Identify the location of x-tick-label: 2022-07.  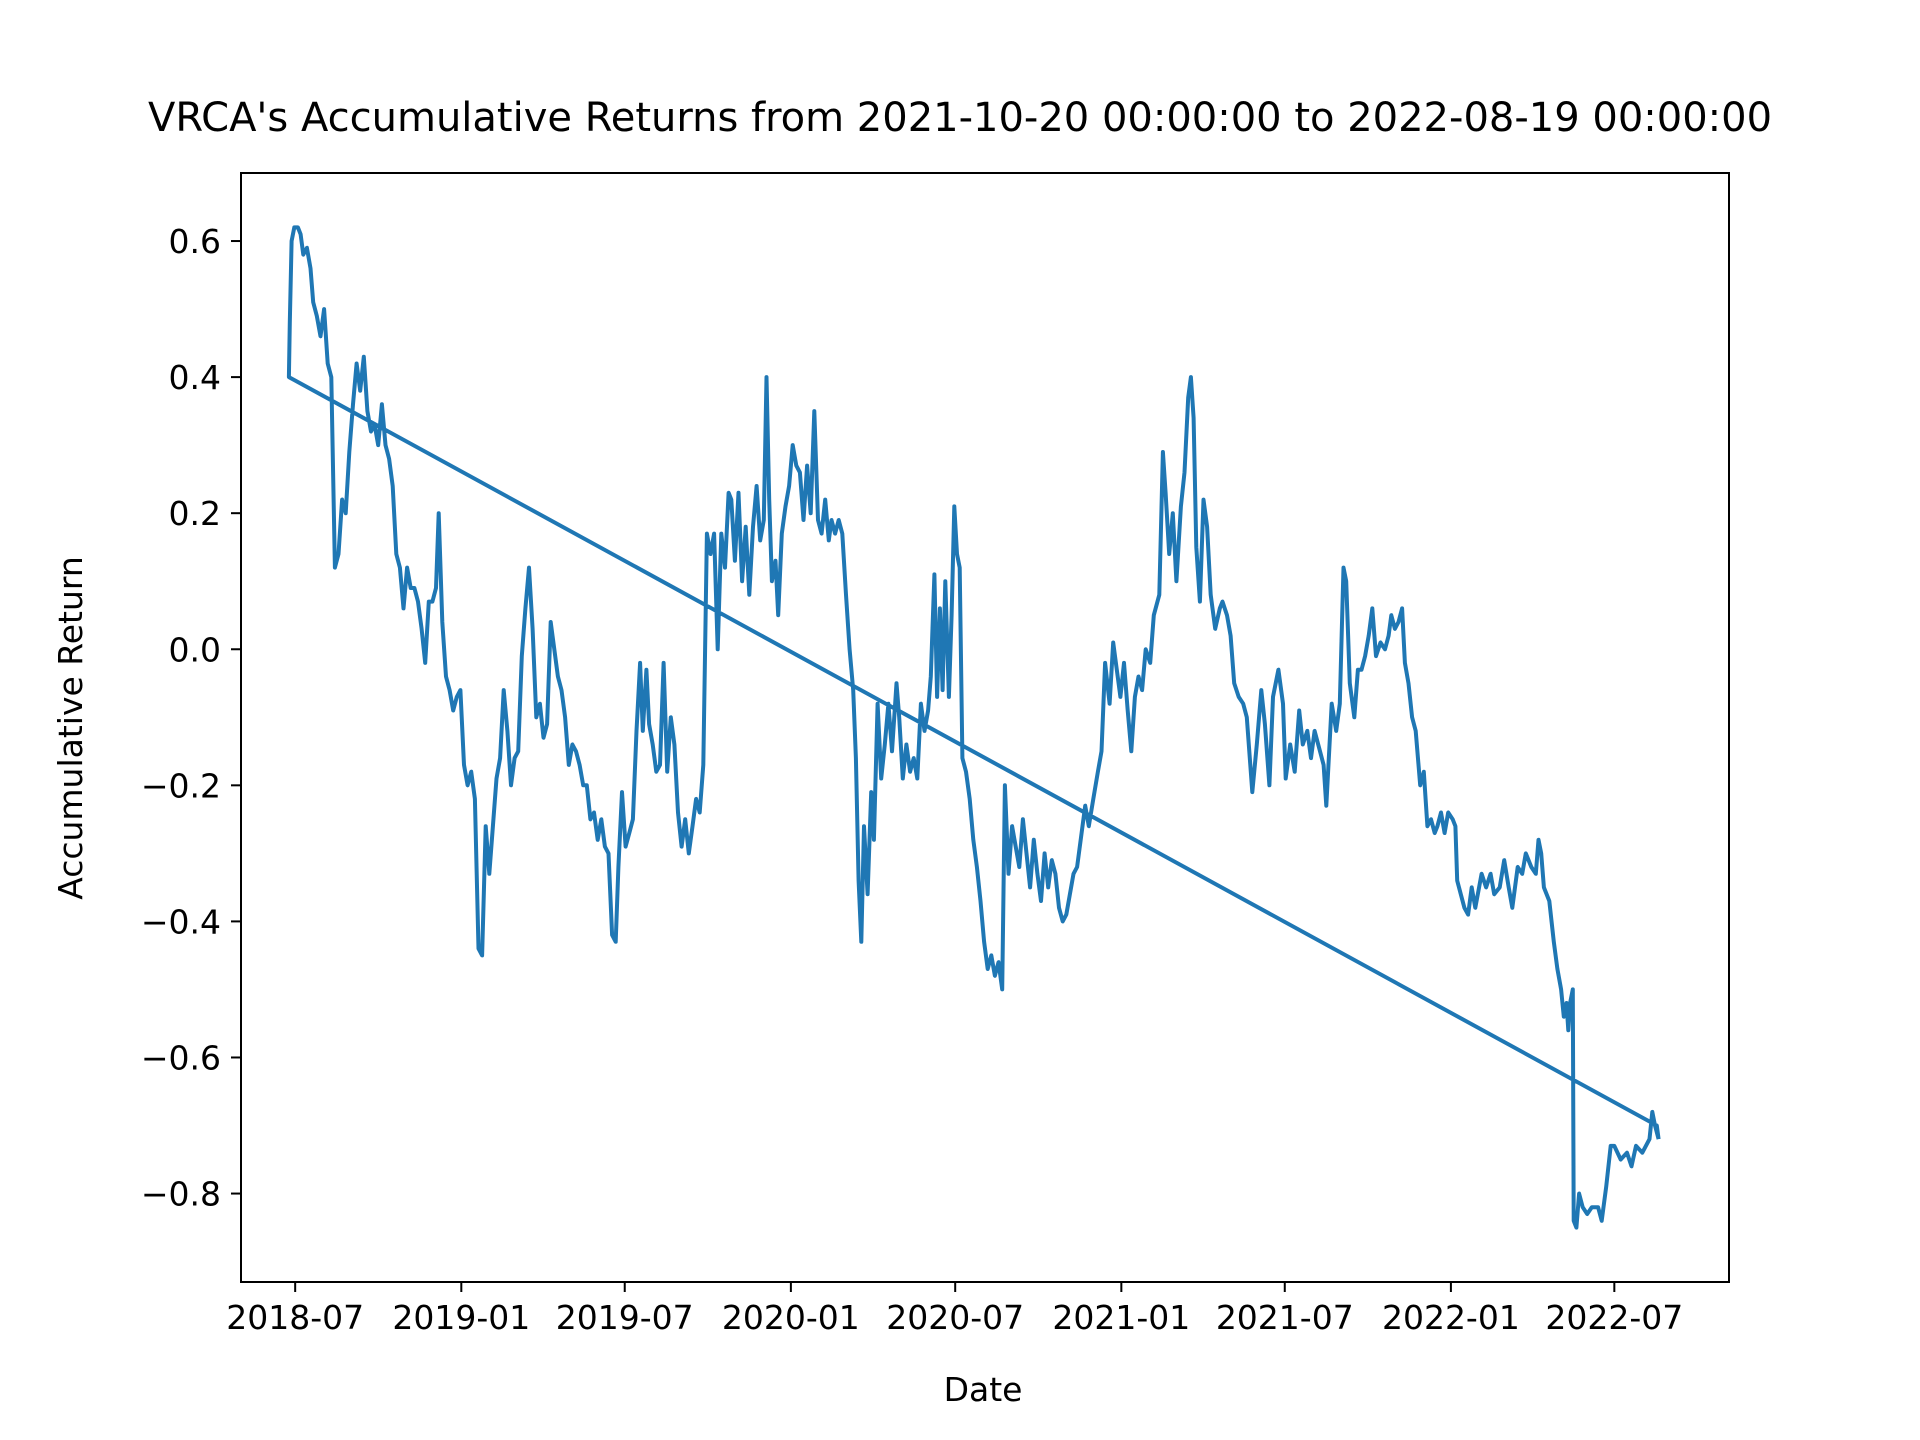
(1614, 1317).